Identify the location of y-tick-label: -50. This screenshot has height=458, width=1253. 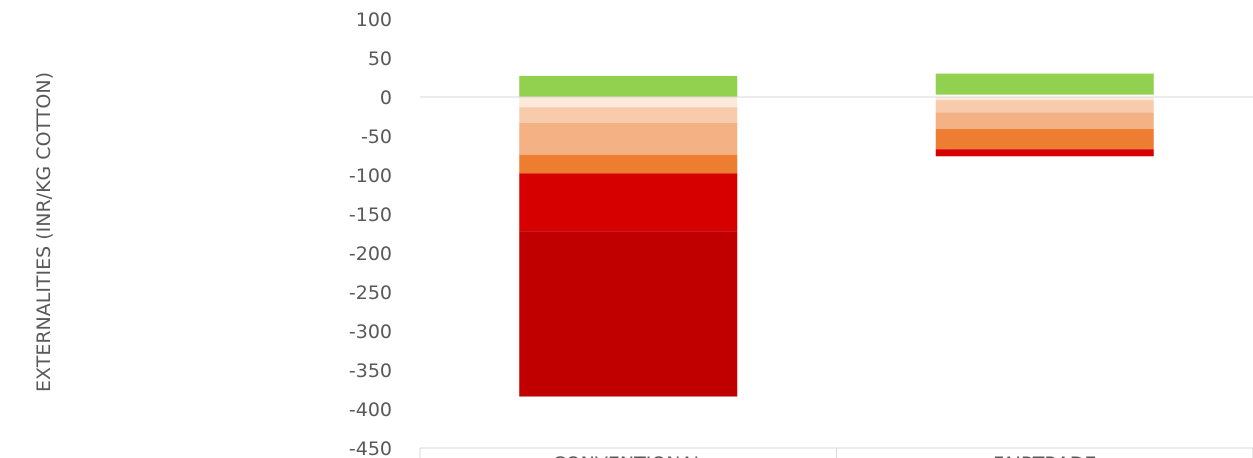
(376, 137).